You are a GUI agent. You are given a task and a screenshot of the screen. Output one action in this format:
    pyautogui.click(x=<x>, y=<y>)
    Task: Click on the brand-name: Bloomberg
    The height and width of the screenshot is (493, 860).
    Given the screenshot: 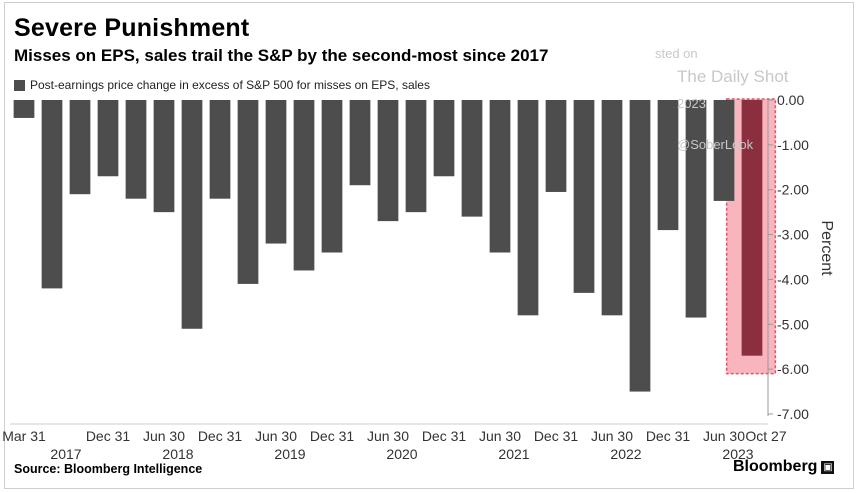 What is the action you would take?
    pyautogui.click(x=775, y=466)
    